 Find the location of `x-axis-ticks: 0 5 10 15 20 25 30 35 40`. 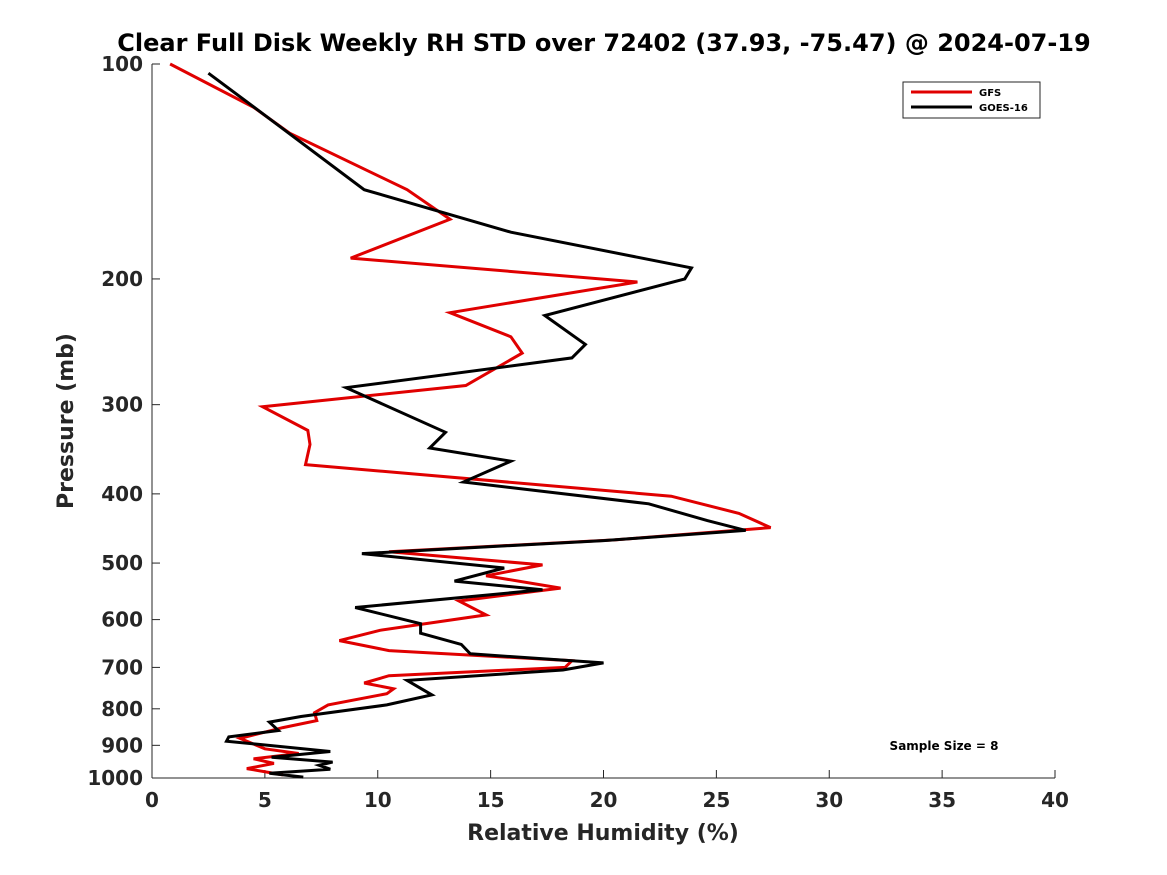

x-axis-ticks: 0 5 10 15 20 25 30 35 40 is located at coordinates (607, 791).